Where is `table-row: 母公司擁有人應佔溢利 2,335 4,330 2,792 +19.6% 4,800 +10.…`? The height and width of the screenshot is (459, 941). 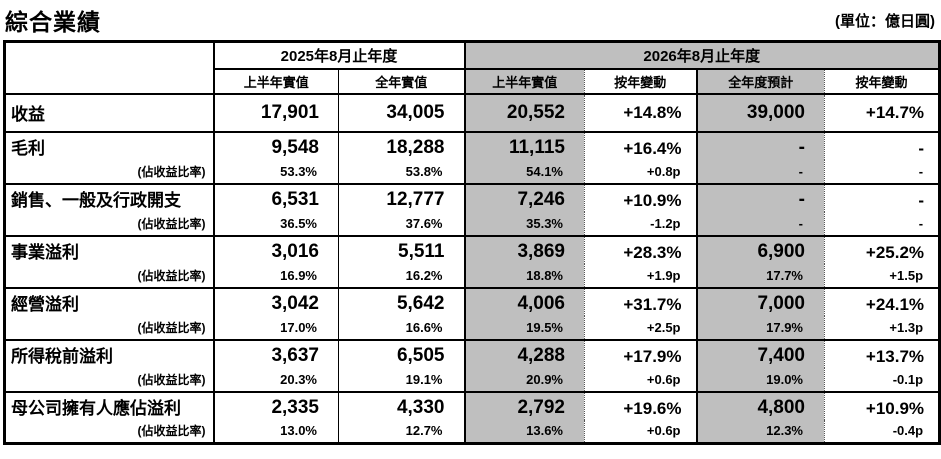
table-row: 母公司擁有人應佔溢利 2,335 4,330 2,792 +19.6% 4,800 +10.… is located at coordinates (472, 405).